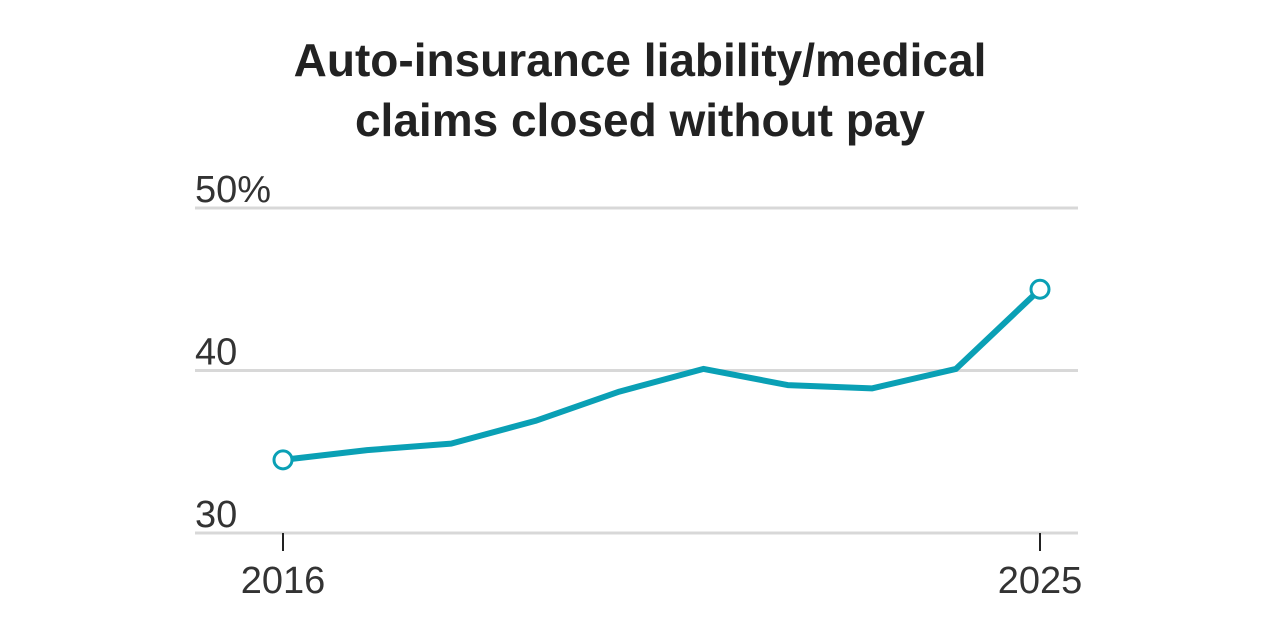 This screenshot has width=1280, height=640. I want to click on chart-title-line-1: Auto-insurance liability/medical, so click(640, 60).